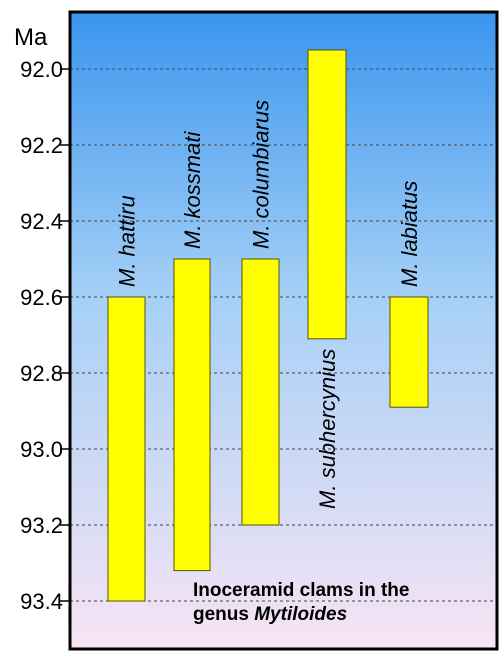 This screenshot has height=657, width=503. I want to click on y-tick-labels: 92.0 92.2 92.4 92.6 92.8 93.0 93.2 93.4, so click(41, 335).